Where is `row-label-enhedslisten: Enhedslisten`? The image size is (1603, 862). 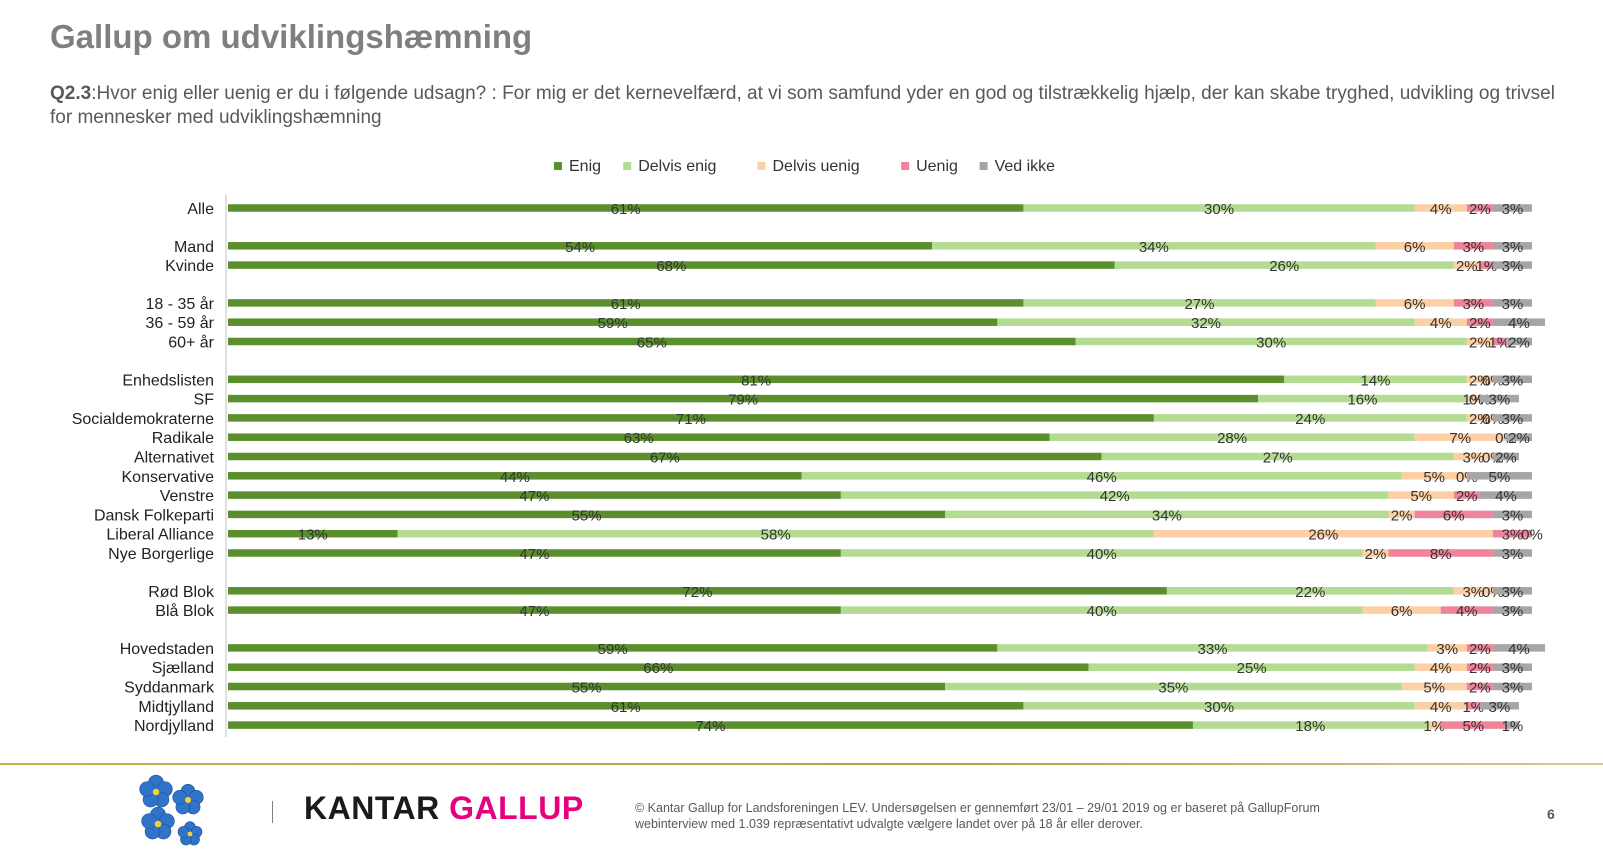 row-label-enhedslisten: Enhedslisten is located at coordinates (168, 380).